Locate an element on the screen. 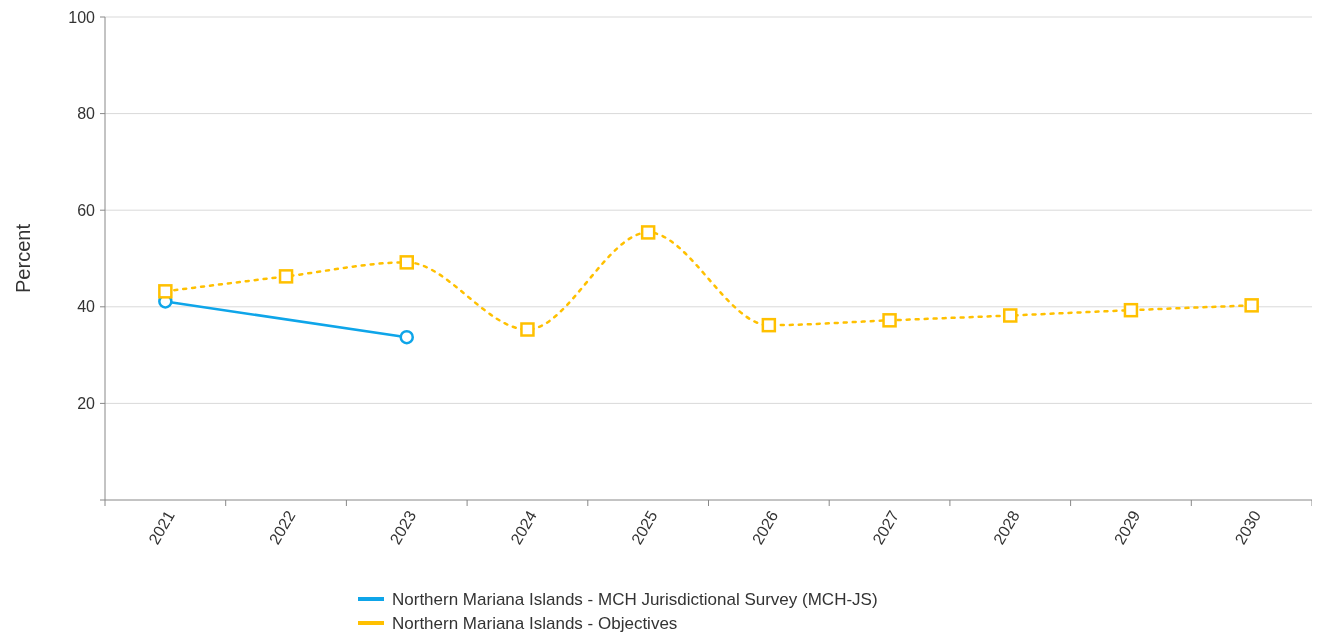  y-tick-label: 100 is located at coordinates (82, 17).